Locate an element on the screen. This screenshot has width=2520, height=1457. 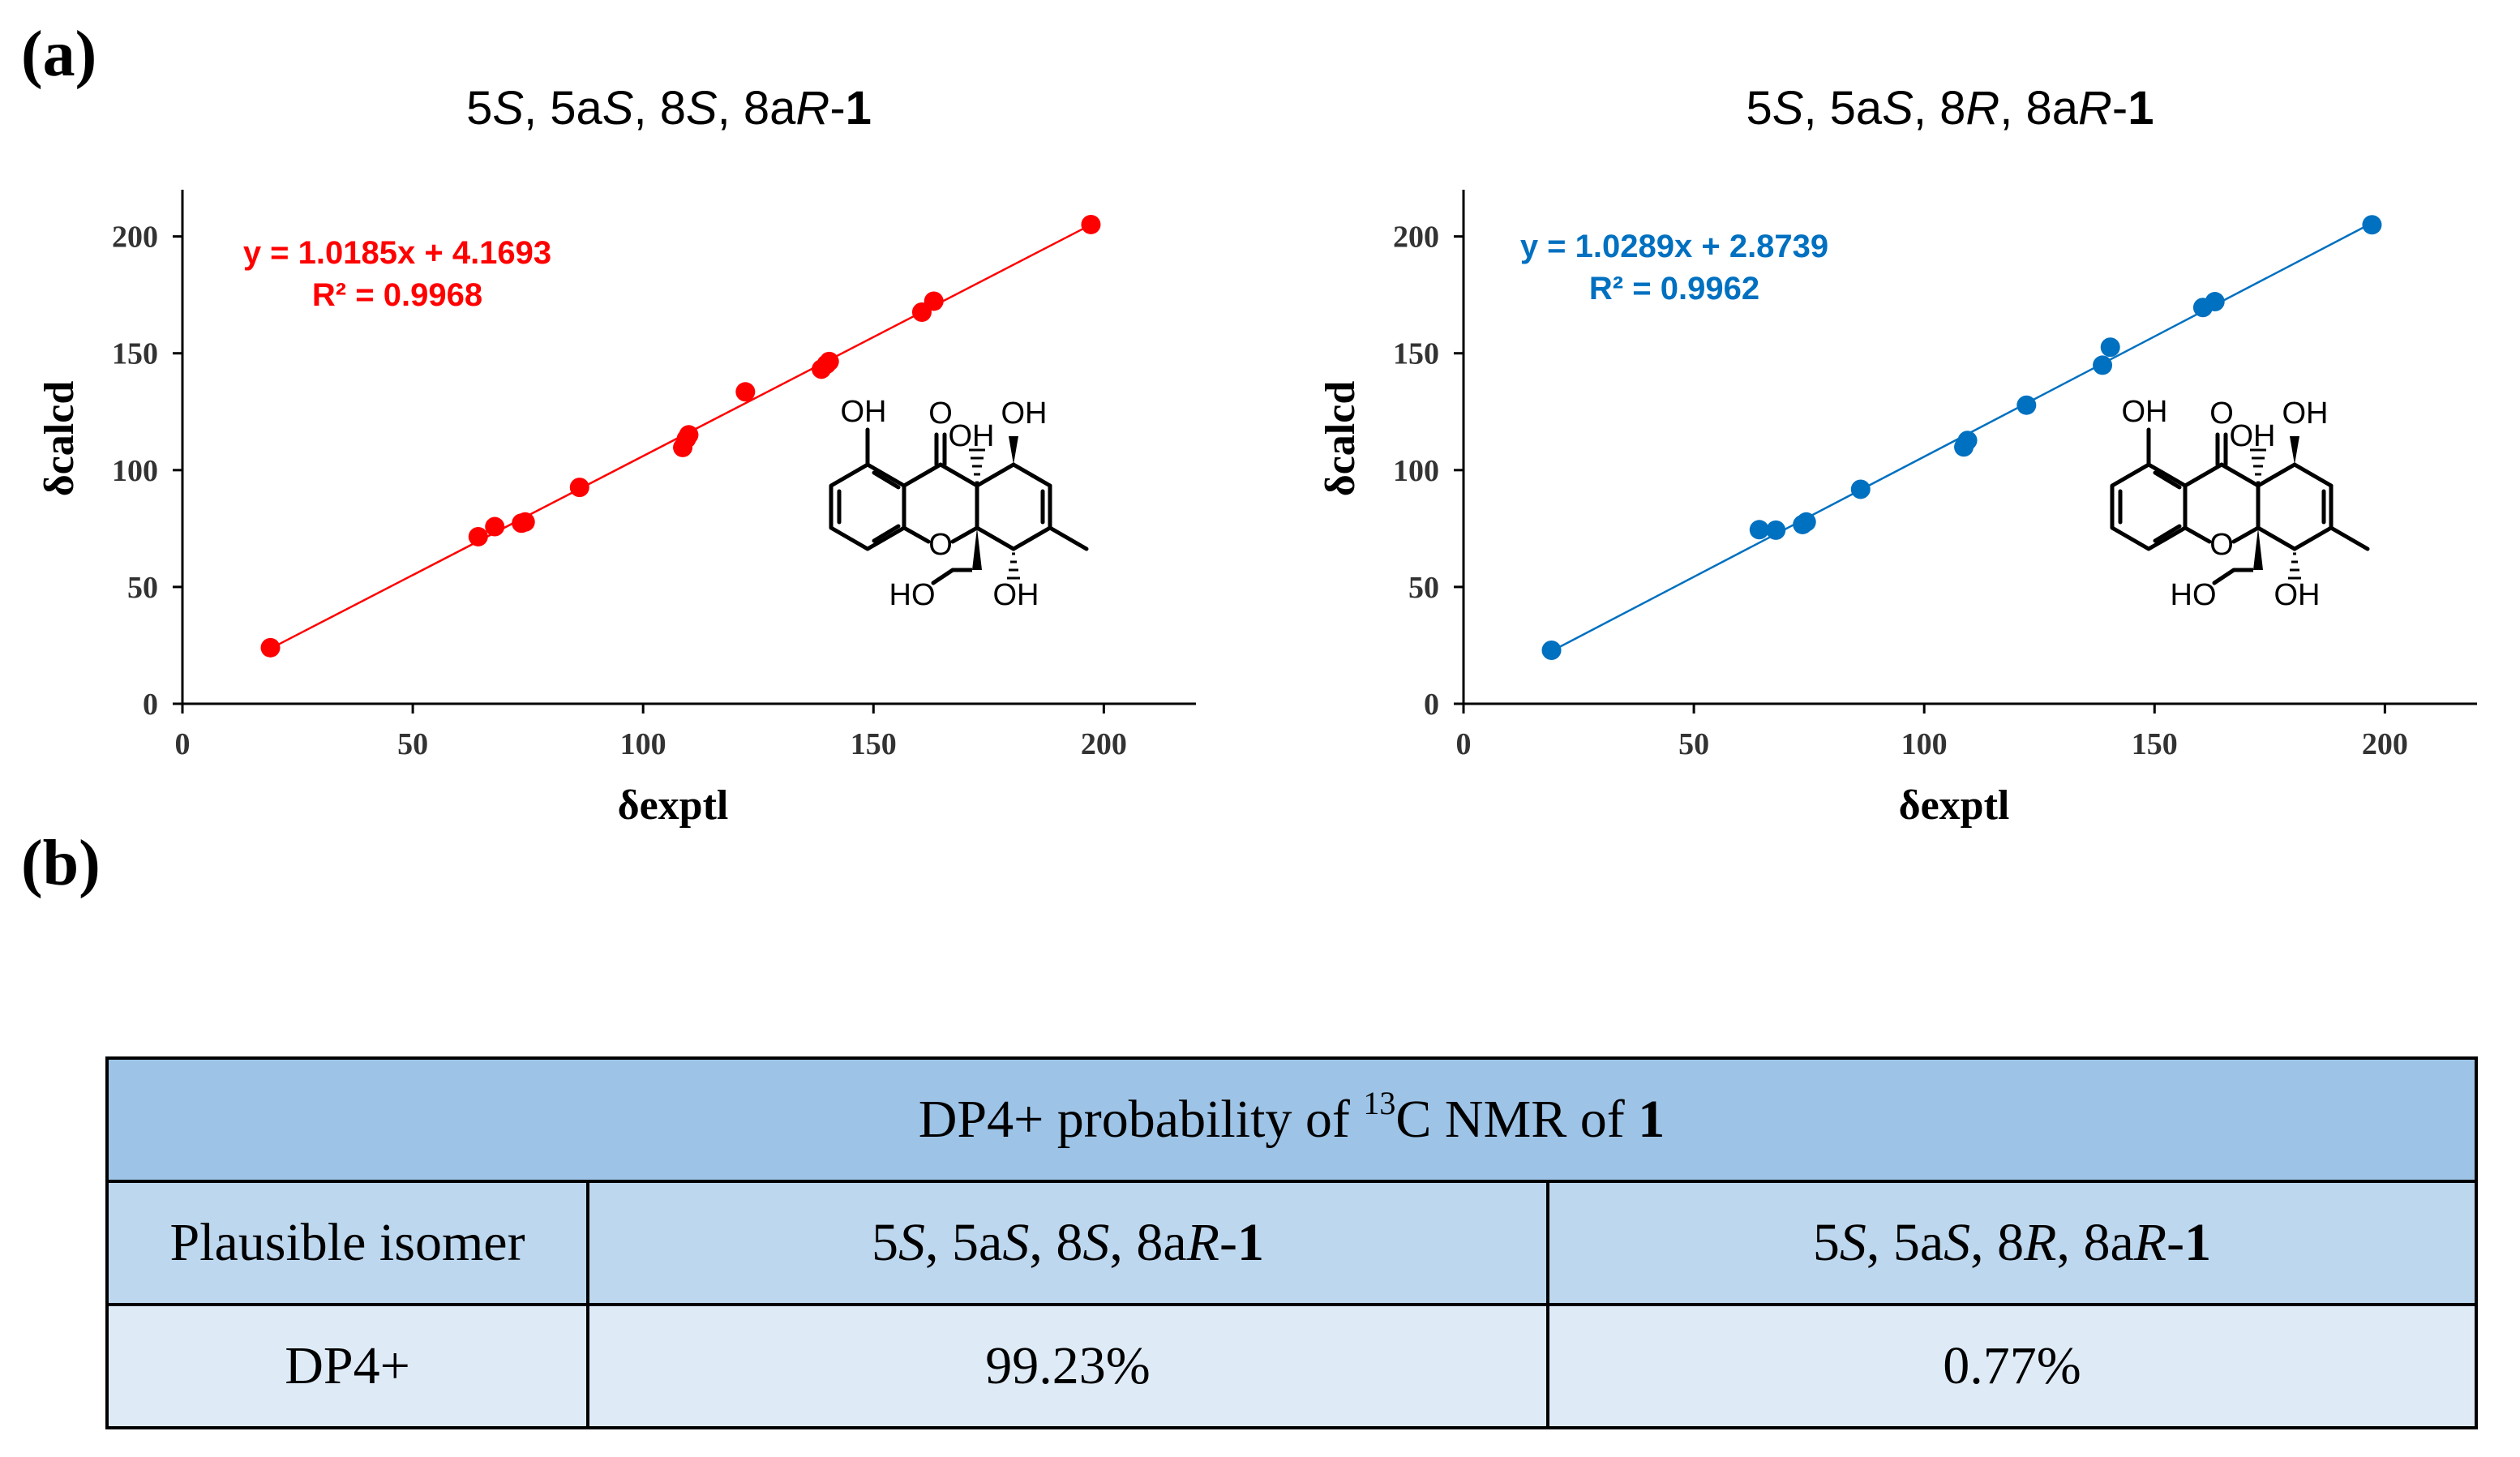
chart-title: 5S, 5aS, 8S, 8aR-1 is located at coordinates (669, 109).